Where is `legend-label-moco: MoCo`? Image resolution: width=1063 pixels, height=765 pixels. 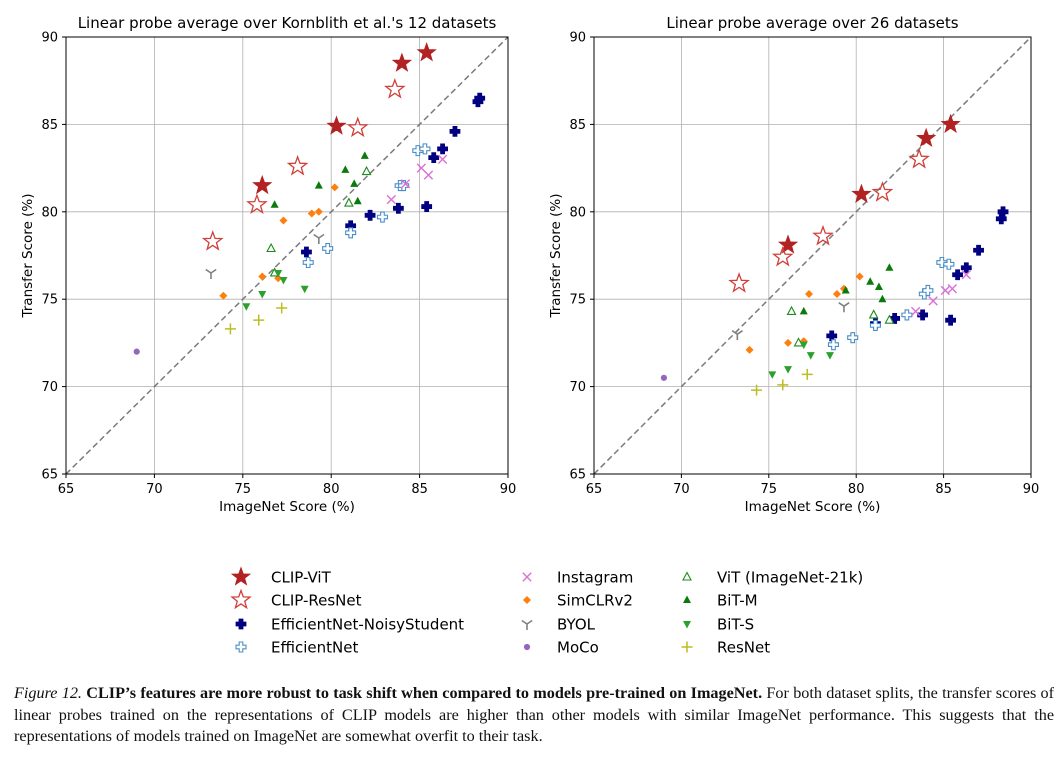
legend-label-moco: MoCo is located at coordinates (578, 648).